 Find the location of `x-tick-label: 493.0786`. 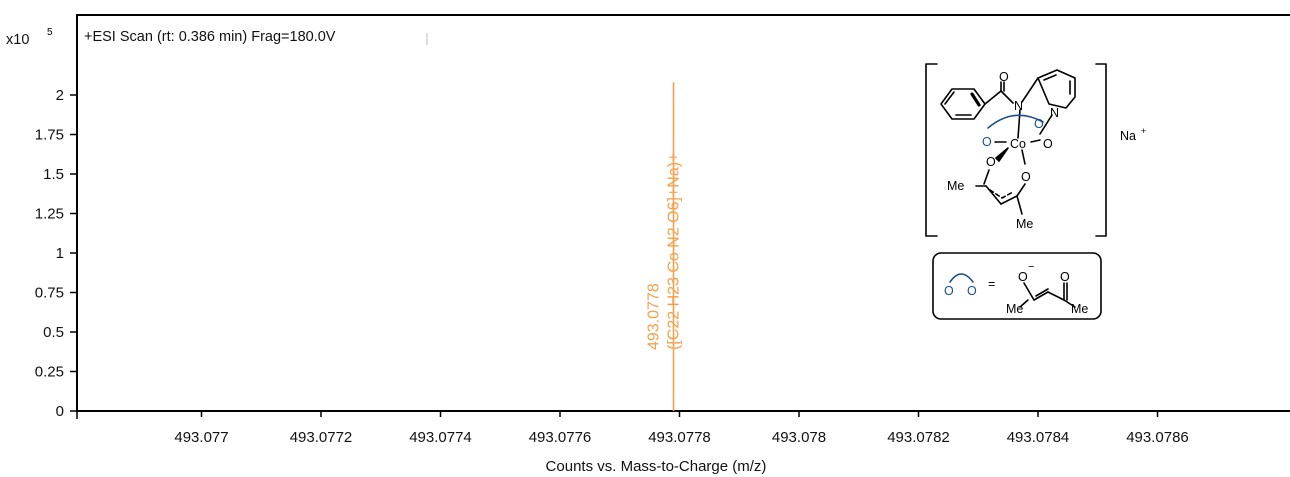

x-tick-label: 493.0786 is located at coordinates (1157, 437).